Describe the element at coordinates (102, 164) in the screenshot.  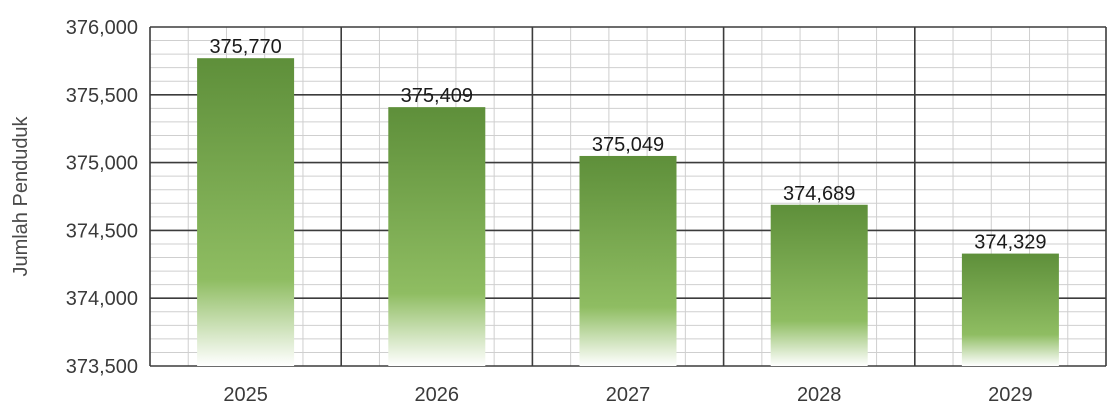
I see `y-tick-label: 375,000` at that location.